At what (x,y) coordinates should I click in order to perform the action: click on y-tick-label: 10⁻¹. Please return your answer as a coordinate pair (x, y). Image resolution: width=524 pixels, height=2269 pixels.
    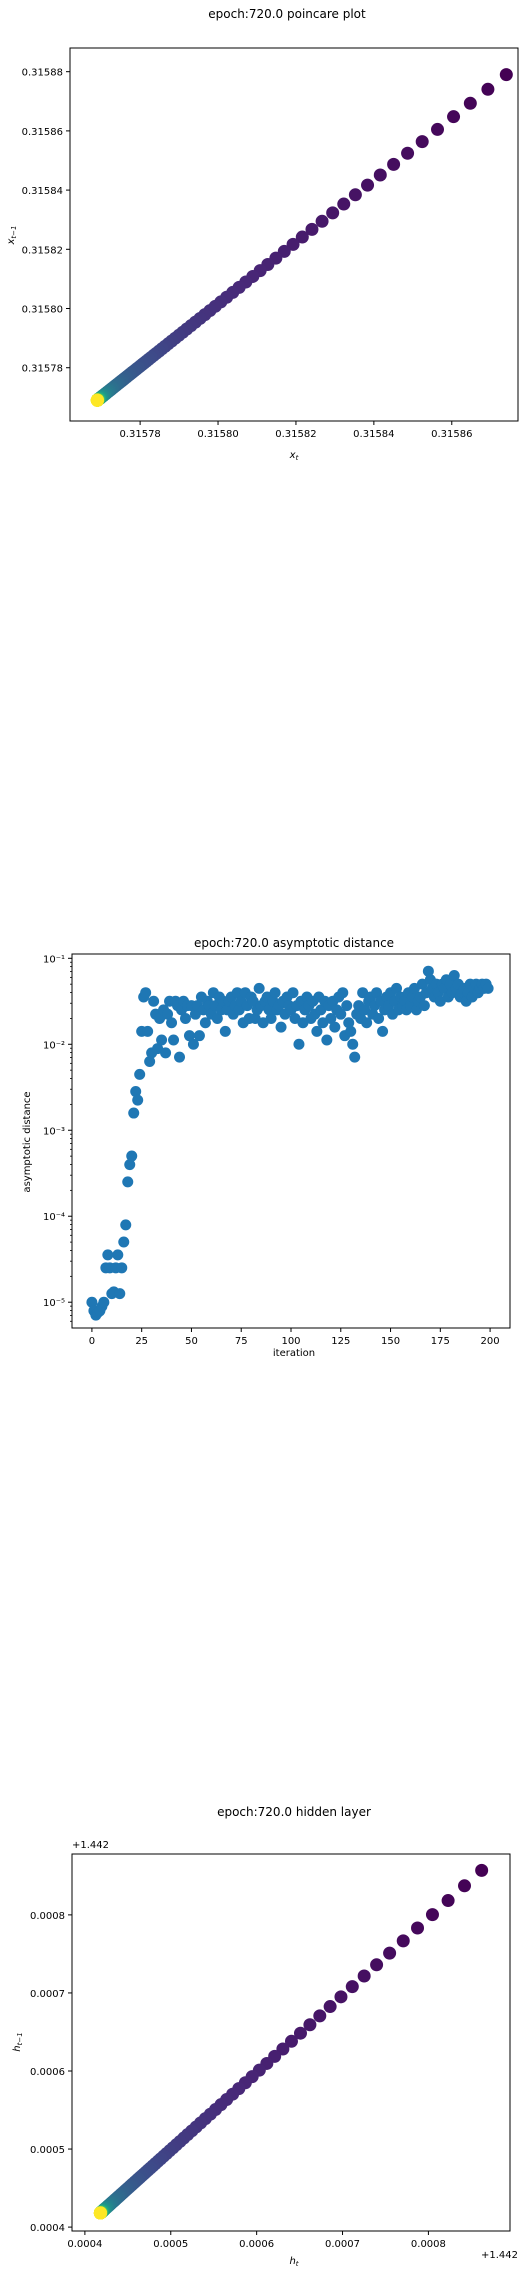
    Looking at the image, I should click on (54, 959).